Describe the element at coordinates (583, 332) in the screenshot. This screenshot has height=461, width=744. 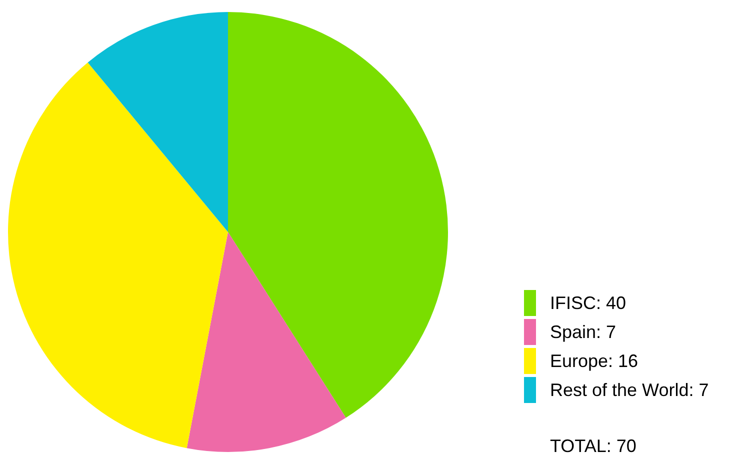
I see `legend-label: Spain: 7` at that location.